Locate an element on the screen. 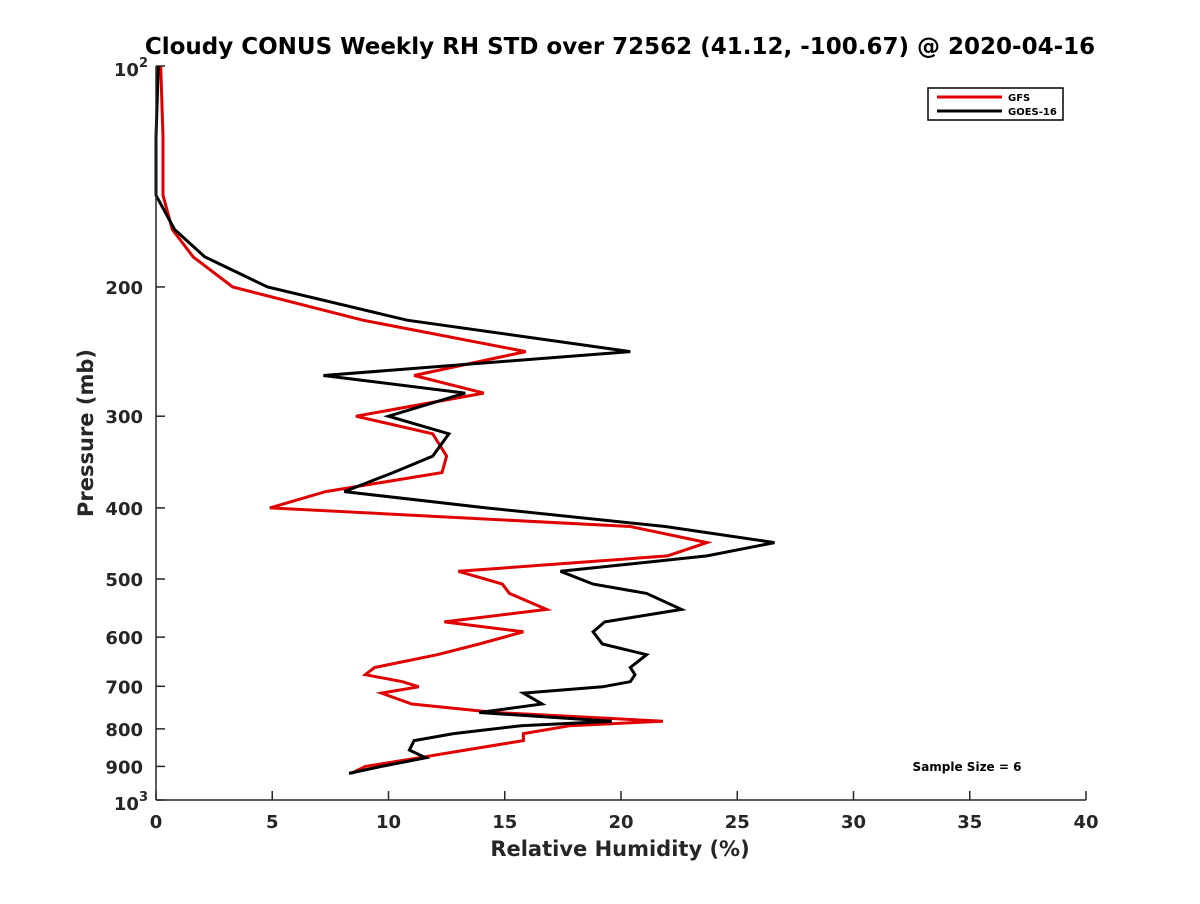 The height and width of the screenshot is (904, 1200). y-axis-ticks: 10² 200 300 400 500 600 700 800 900 10³ is located at coordinates (135, 435).